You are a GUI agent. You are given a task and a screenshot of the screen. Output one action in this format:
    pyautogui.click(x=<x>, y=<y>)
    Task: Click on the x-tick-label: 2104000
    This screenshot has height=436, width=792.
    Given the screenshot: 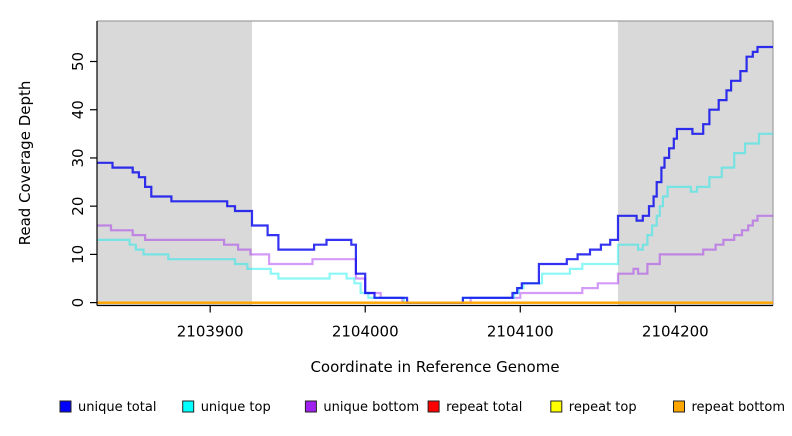 What is the action you would take?
    pyautogui.click(x=365, y=332)
    